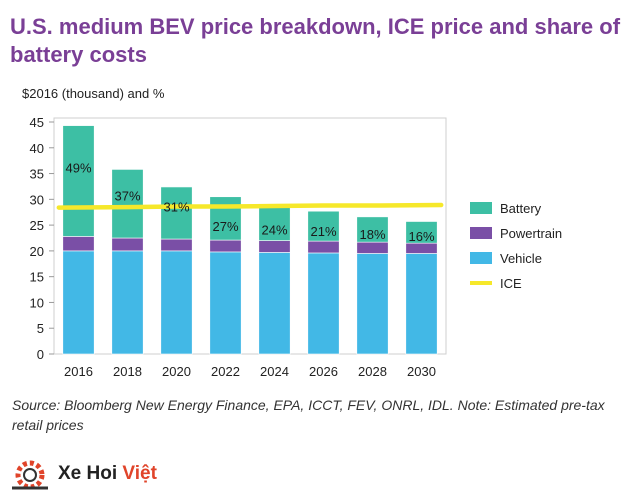 Image resolution: width=640 pixels, height=500 pixels. I want to click on x-tick-label: 2028, so click(372, 371).